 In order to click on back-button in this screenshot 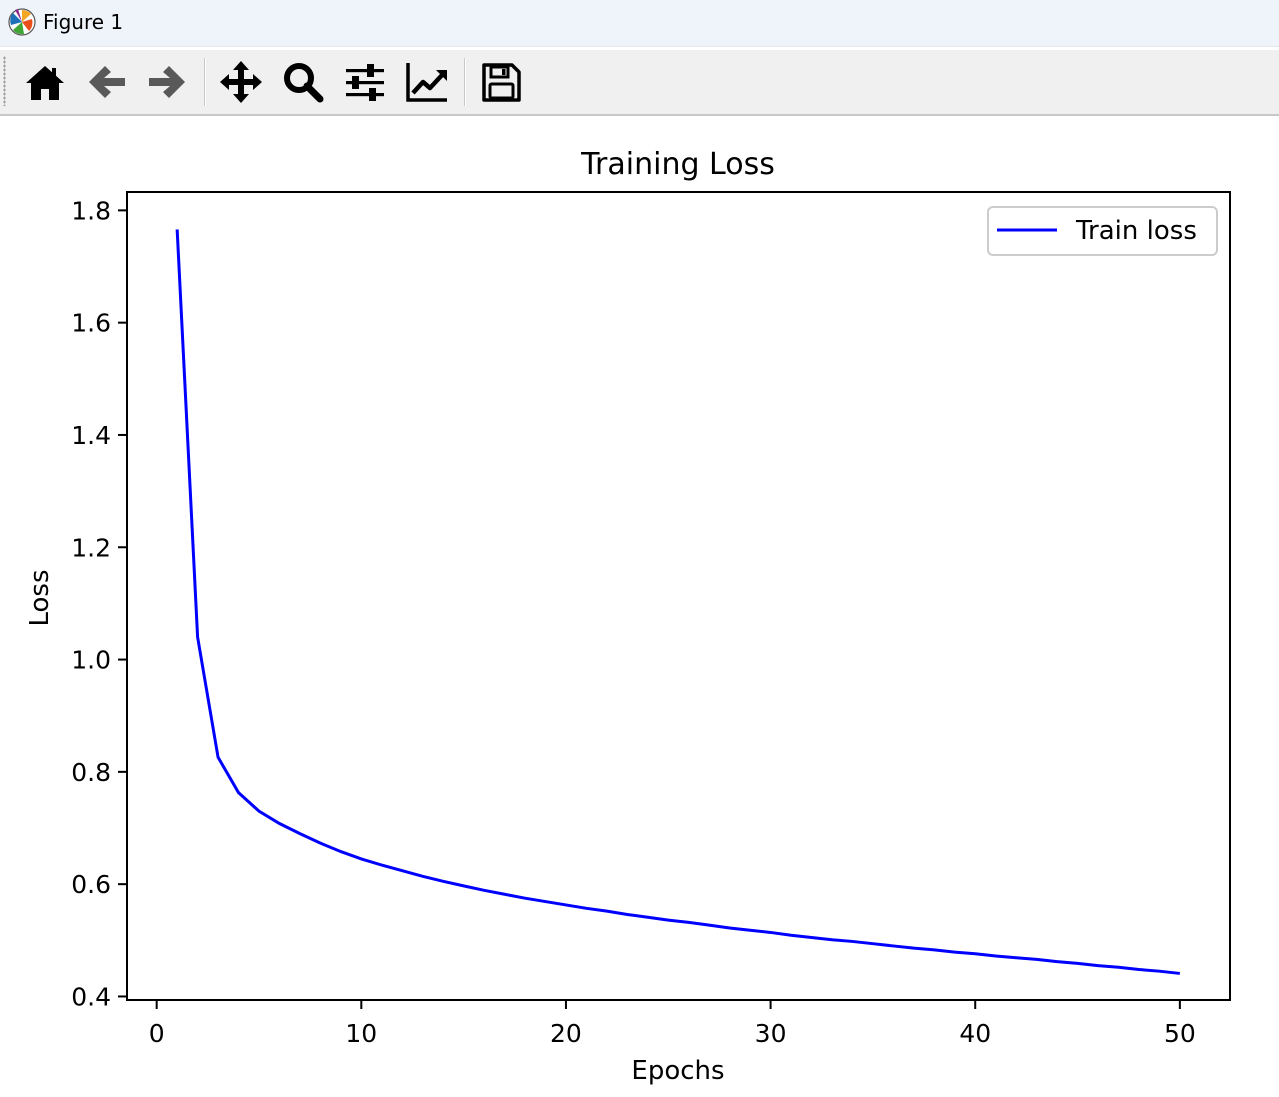, I will do `click(107, 82)`.